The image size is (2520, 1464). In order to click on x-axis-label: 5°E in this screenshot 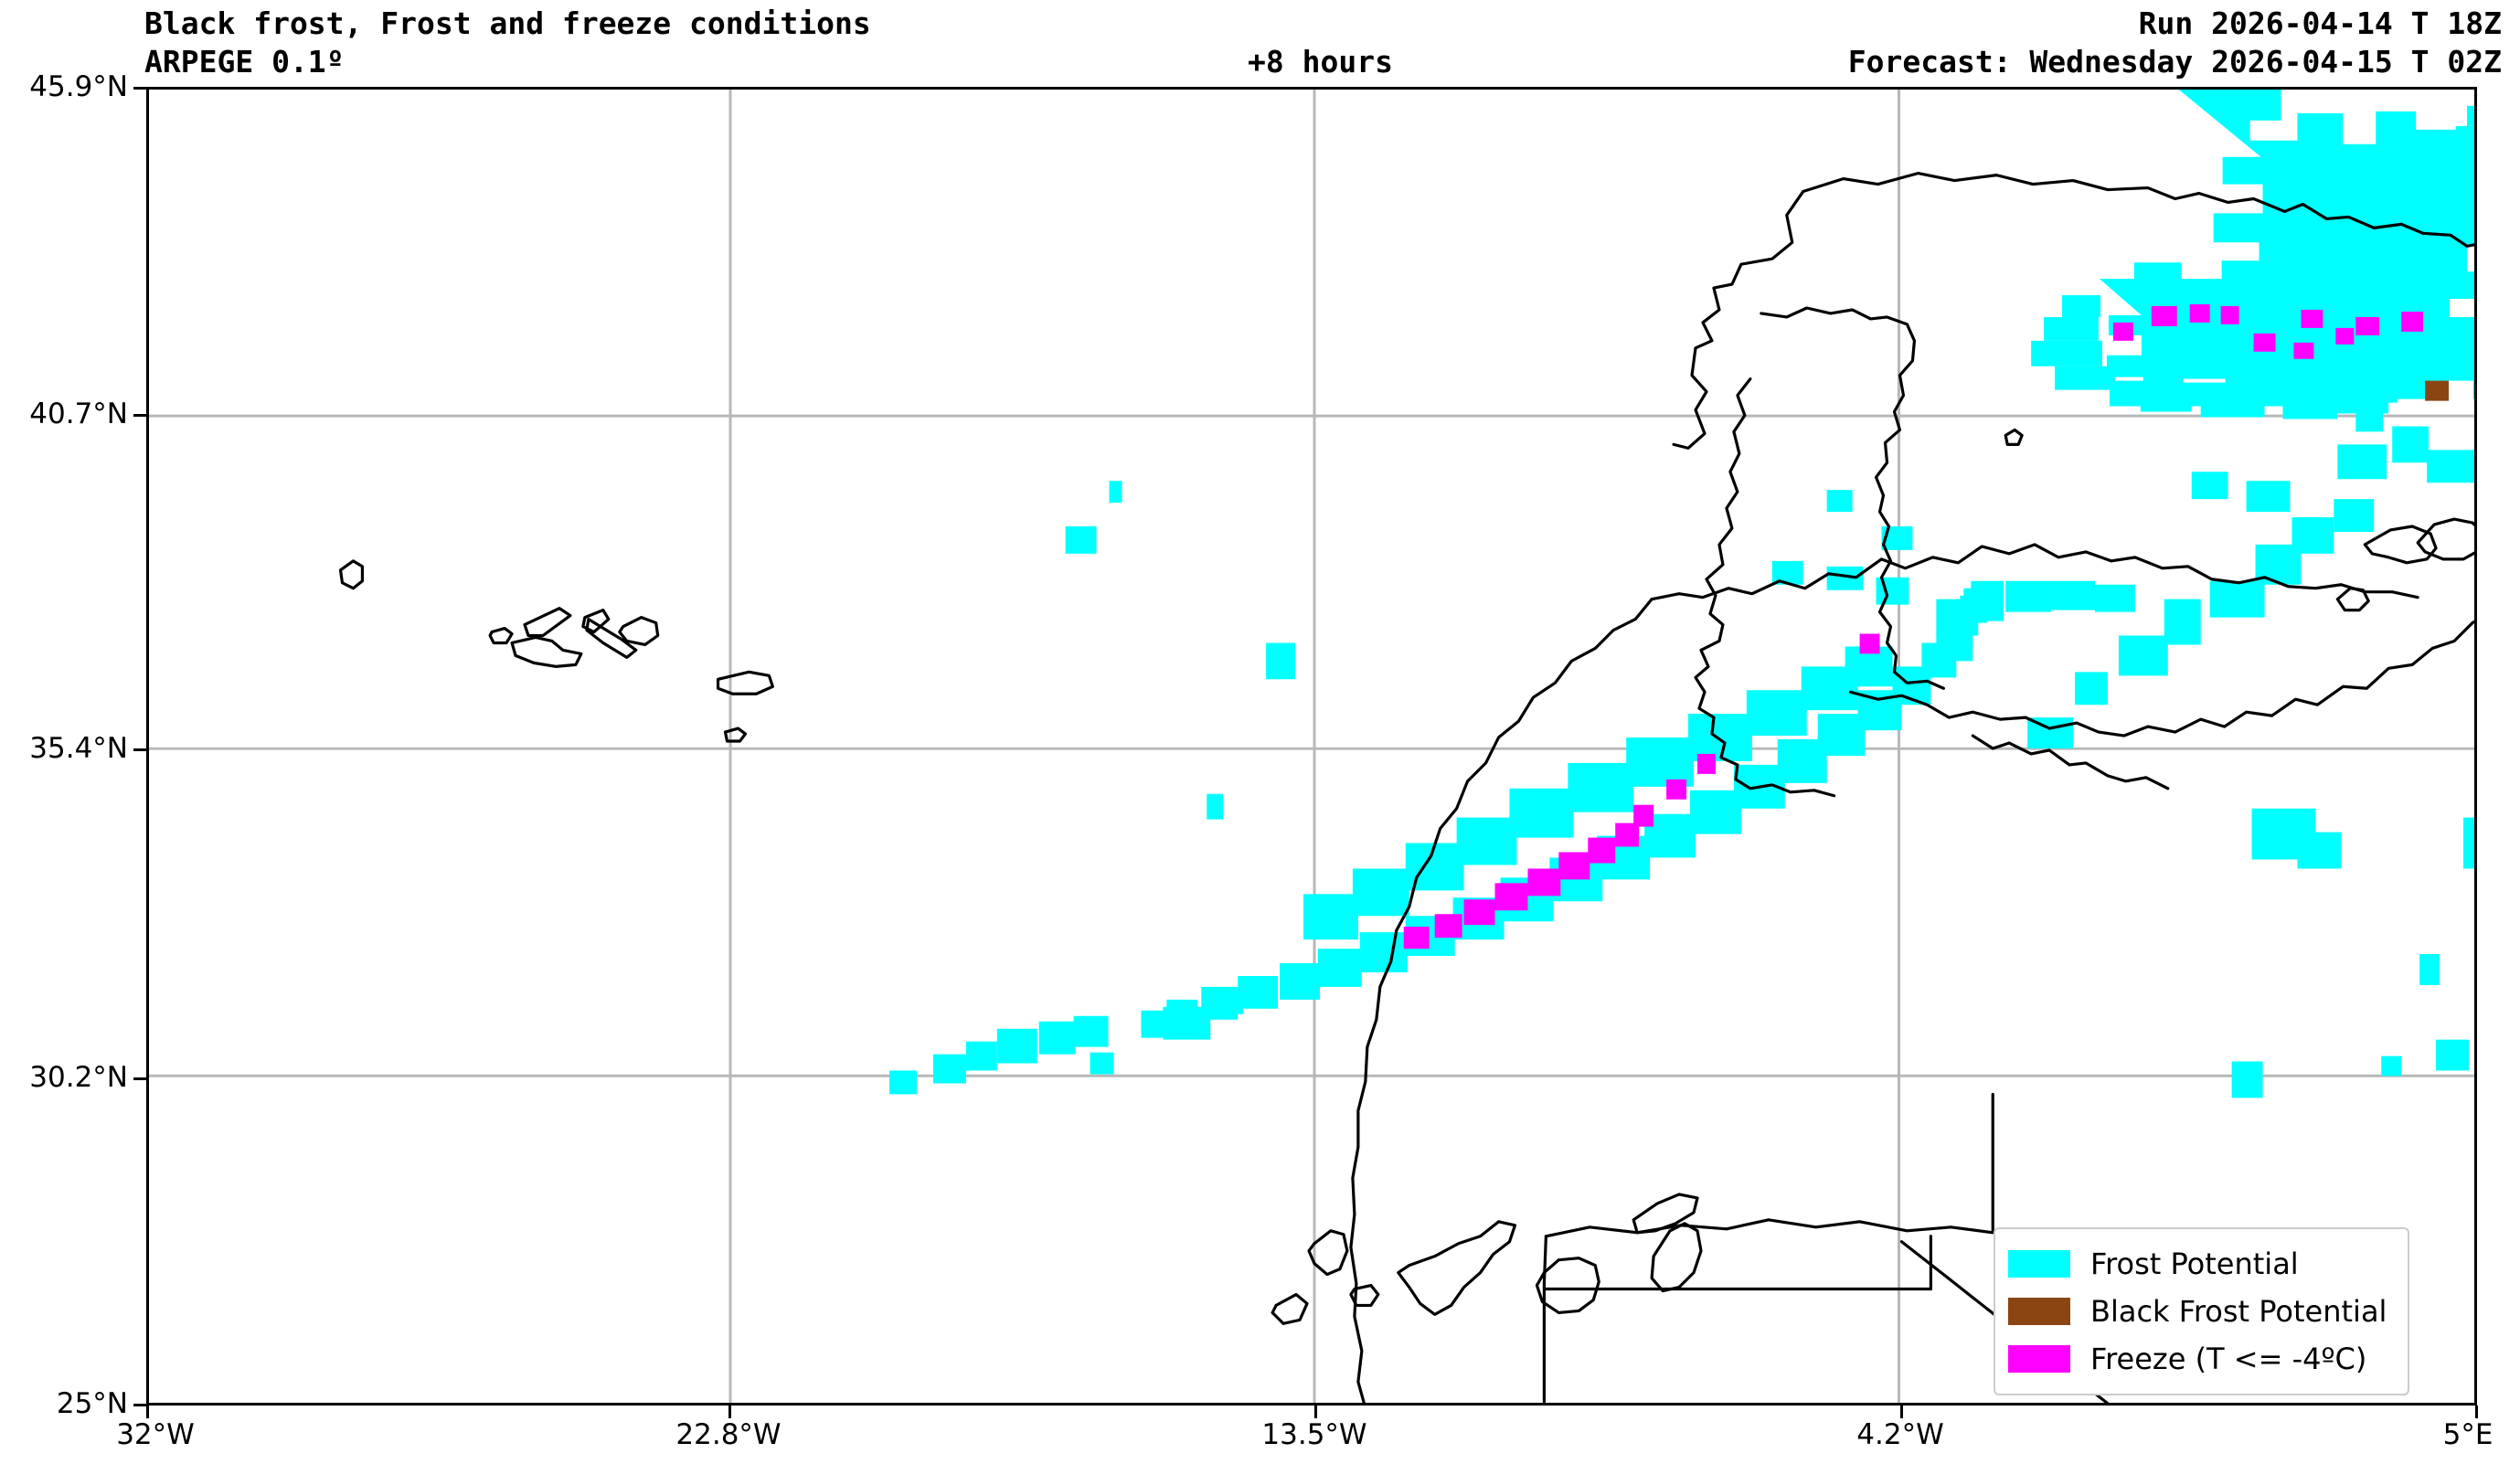, I will do `click(2468, 1434)`.